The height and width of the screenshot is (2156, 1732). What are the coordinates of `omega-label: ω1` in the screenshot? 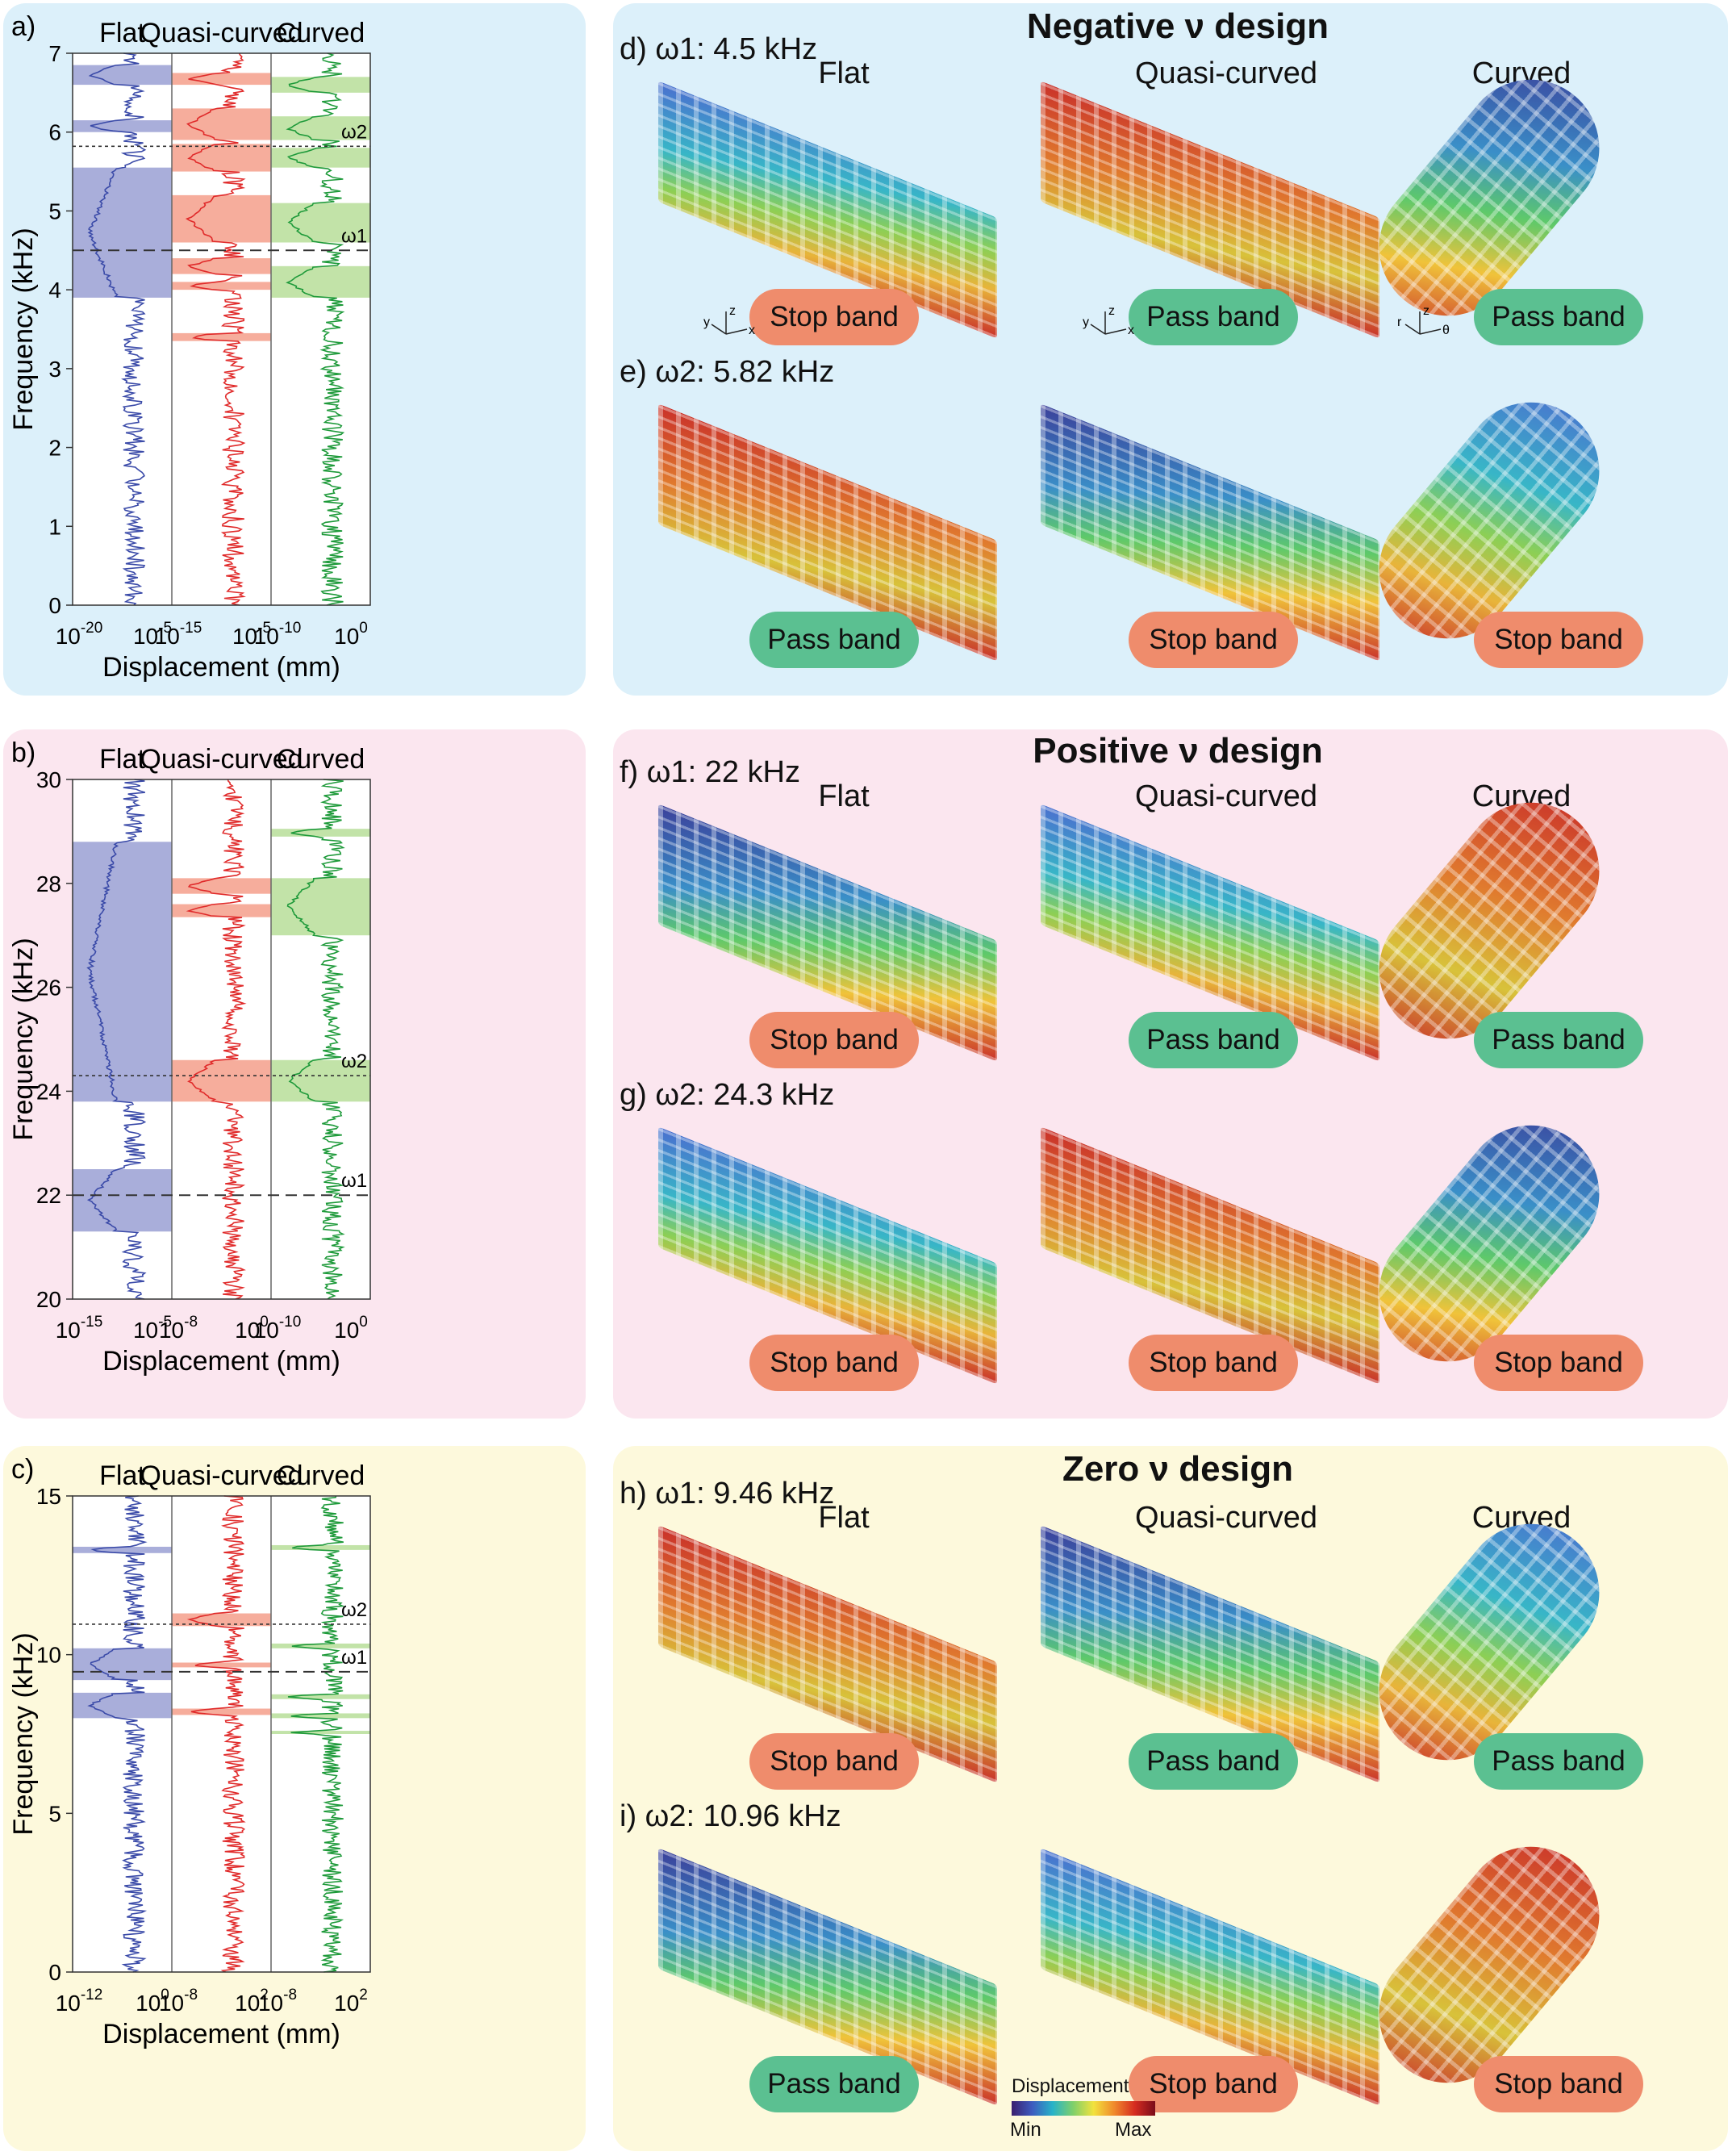 It's located at (354, 236).